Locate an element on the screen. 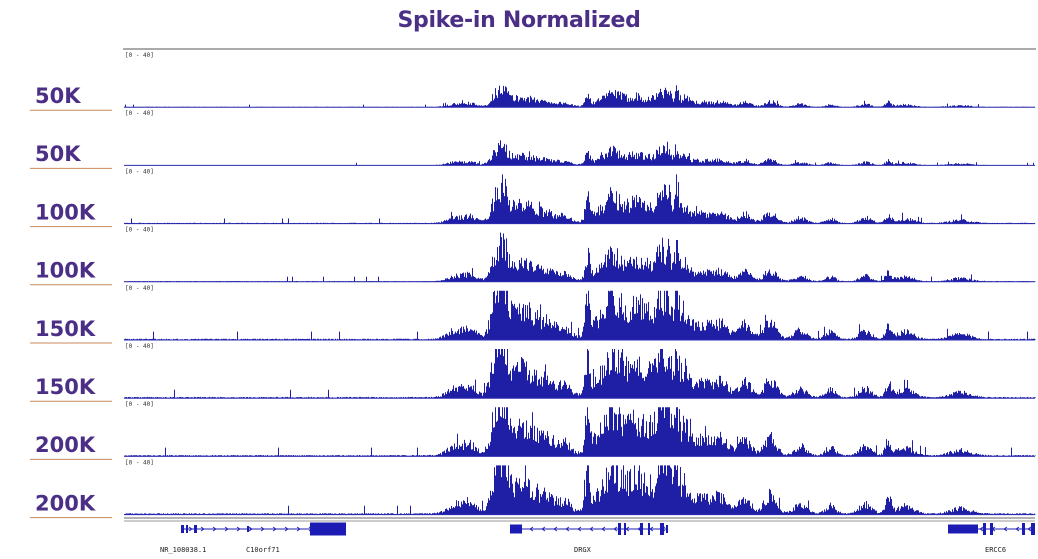 Image resolution: width=1038 pixels, height=559 pixels. gene-name-label: DRGX is located at coordinates (583, 550).